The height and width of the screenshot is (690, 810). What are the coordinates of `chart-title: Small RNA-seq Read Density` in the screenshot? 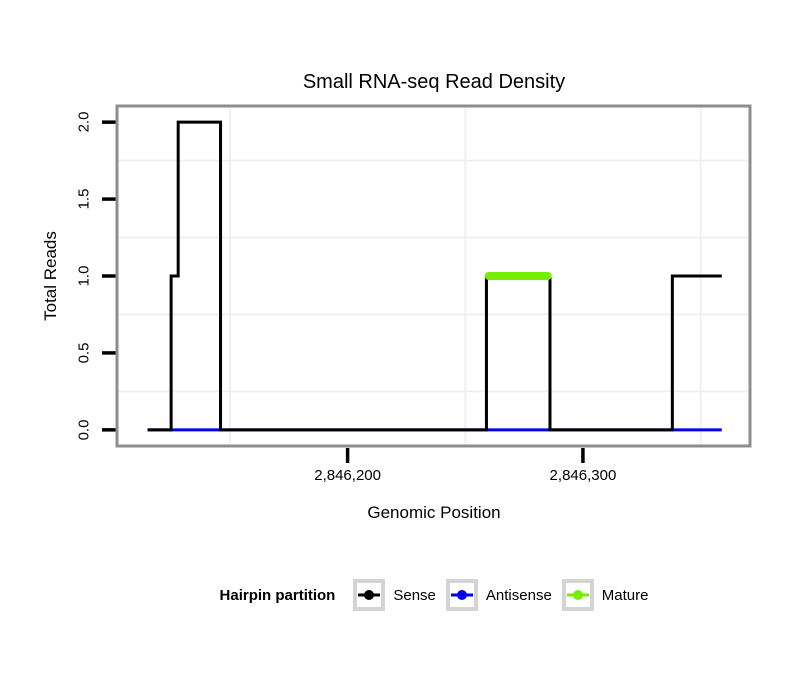 It's located at (434, 82).